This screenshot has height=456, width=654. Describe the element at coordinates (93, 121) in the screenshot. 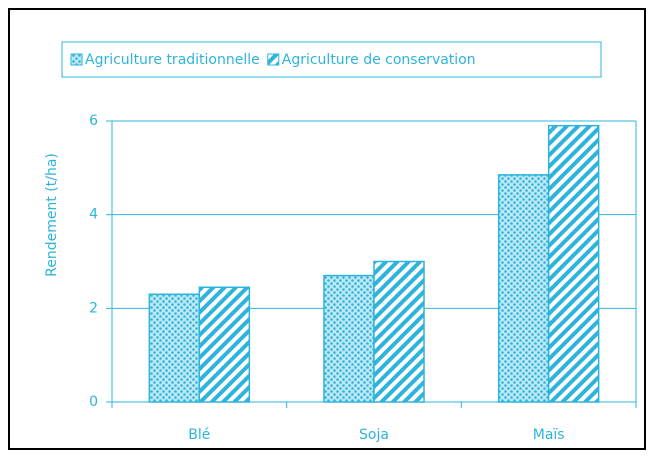

I see `y-tick-label: 6` at that location.